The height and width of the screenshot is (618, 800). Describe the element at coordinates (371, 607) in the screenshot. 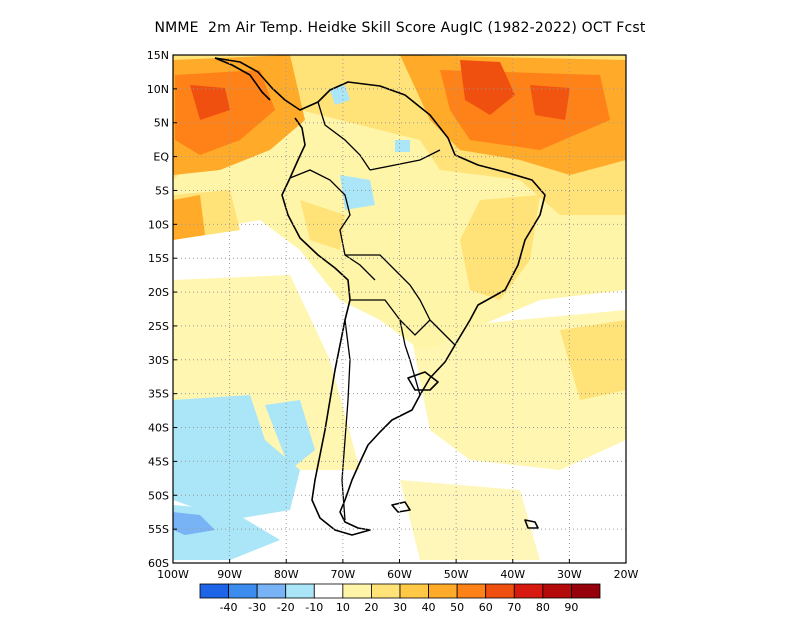

I see `colorbar-label: 20` at that location.